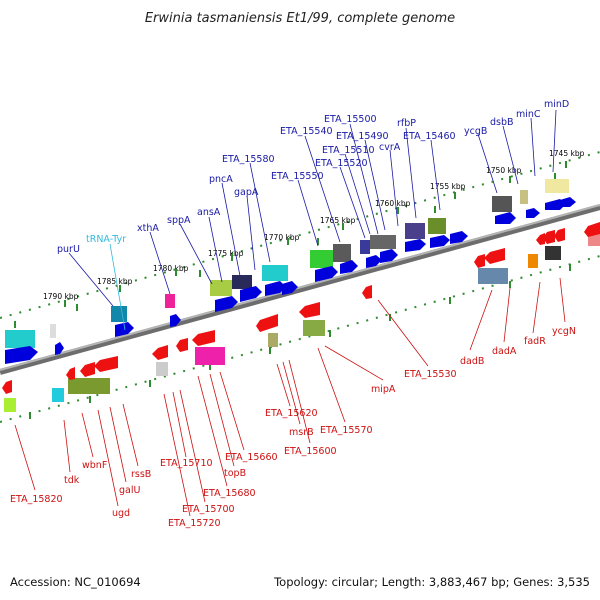 This screenshot has width=600, height=600. What do you see at coordinates (229, 493) in the screenshot?
I see `gene-label: ETA_15680` at bounding box center [229, 493].